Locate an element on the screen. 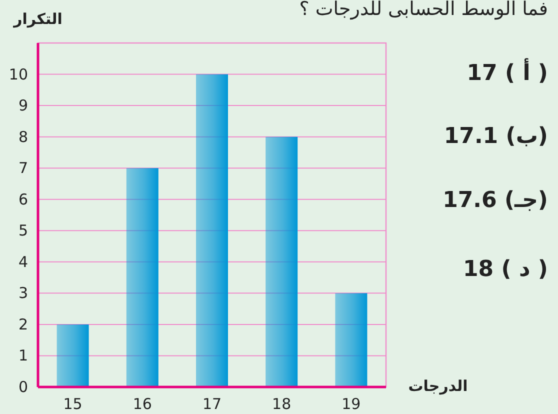 The height and width of the screenshot is (414, 558). chart-title: فما الوسط الحسابى للدرجات ؟ is located at coordinates (423, 10).